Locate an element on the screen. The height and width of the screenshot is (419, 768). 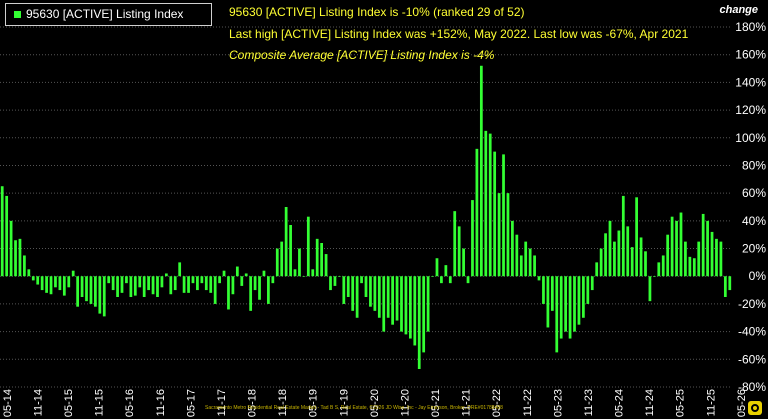
y-tick-label: 120% is located at coordinates (750, 110).